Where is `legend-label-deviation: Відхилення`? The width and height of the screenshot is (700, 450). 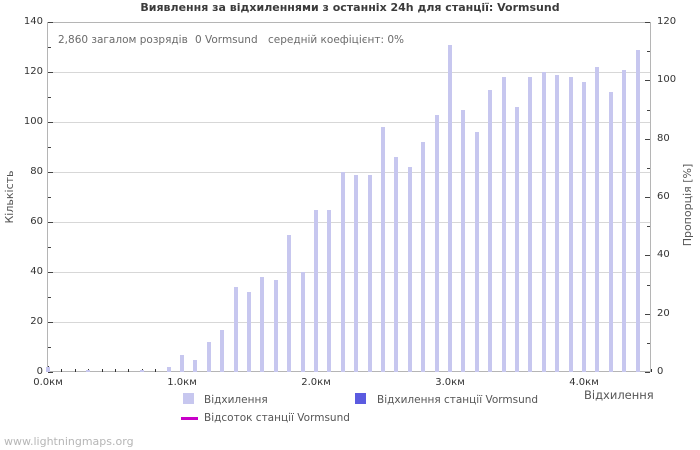 legend-label-deviation: Відхилення is located at coordinates (236, 400).